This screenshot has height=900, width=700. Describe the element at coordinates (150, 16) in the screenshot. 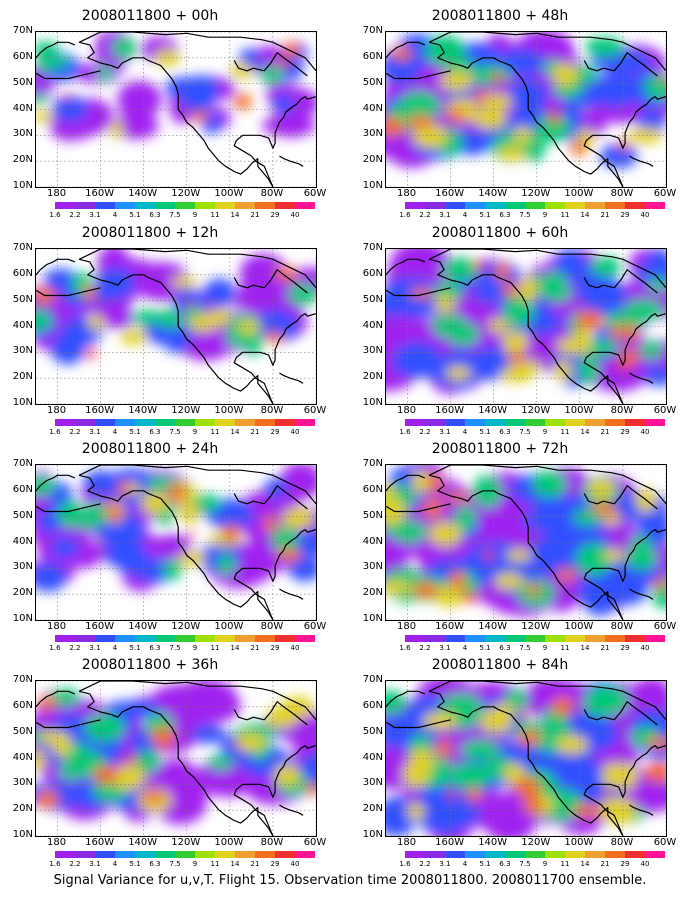

I see `panel-title: 2008011800 + 00h` at that location.